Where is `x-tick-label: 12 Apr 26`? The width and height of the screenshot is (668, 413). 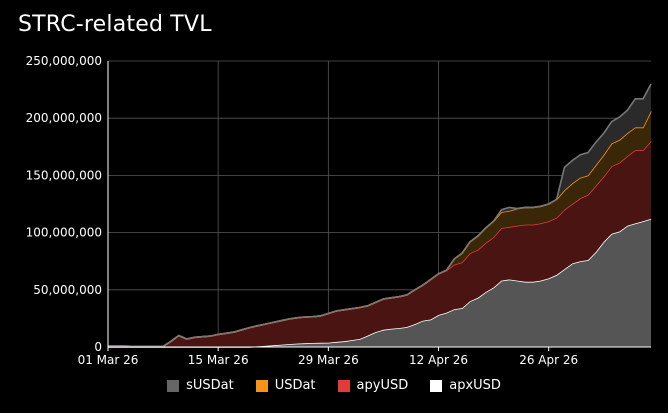 x-tick-label: 12 Apr 26 is located at coordinates (438, 360).